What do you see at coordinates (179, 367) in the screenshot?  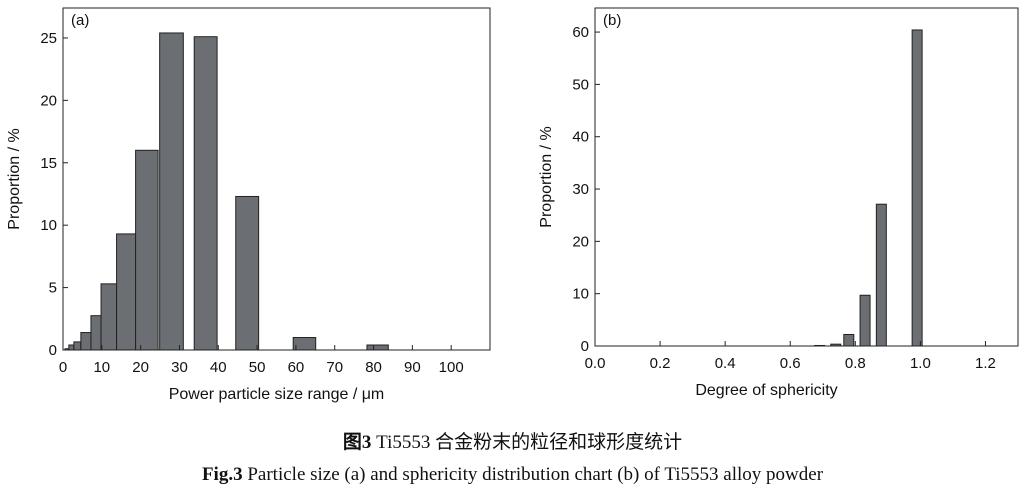 I see `panel-a-x-tick-label: 30` at bounding box center [179, 367].